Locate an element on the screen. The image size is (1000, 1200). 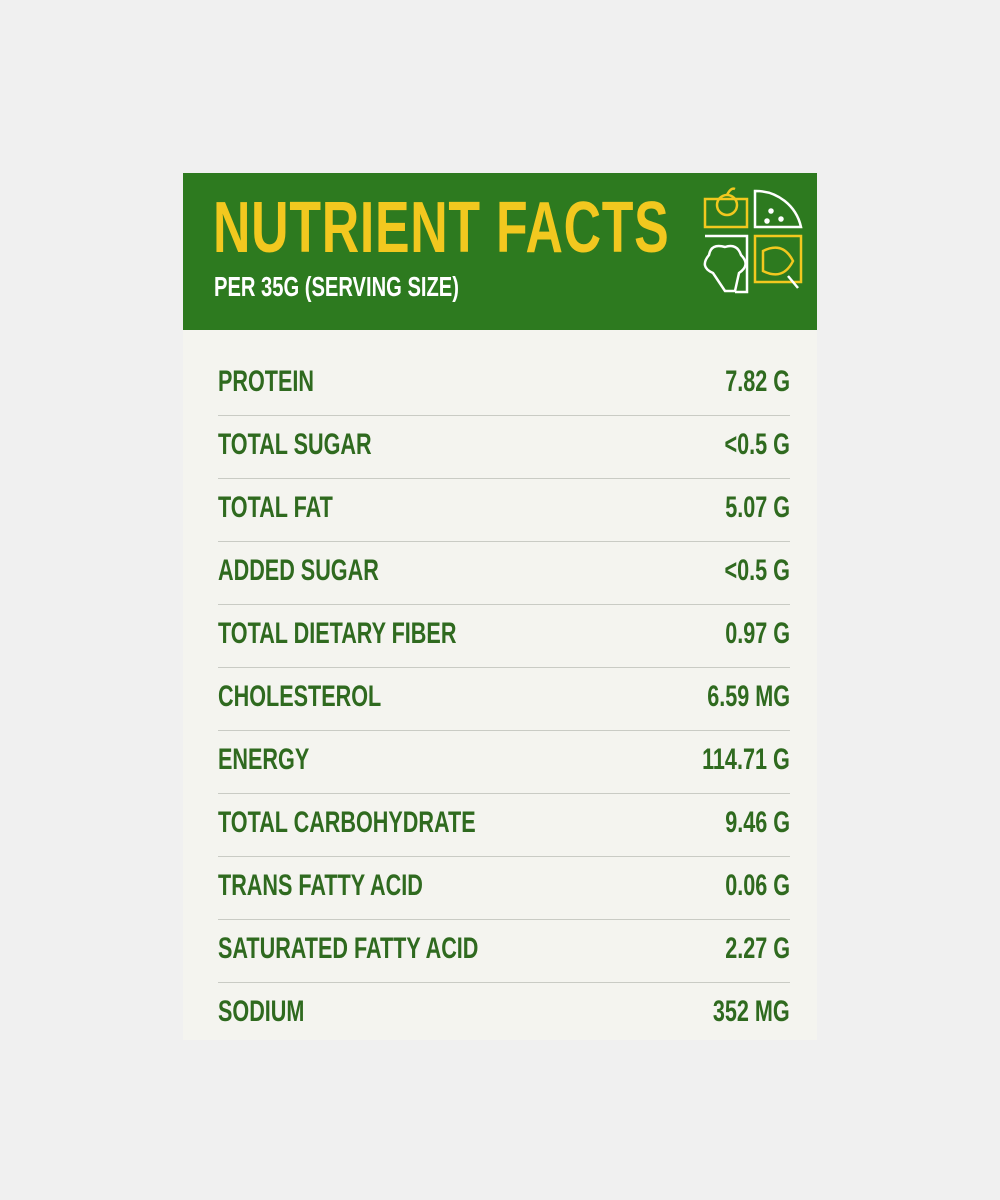
subtitle: PER 35G (SERVING SIZE) is located at coordinates (336, 286).